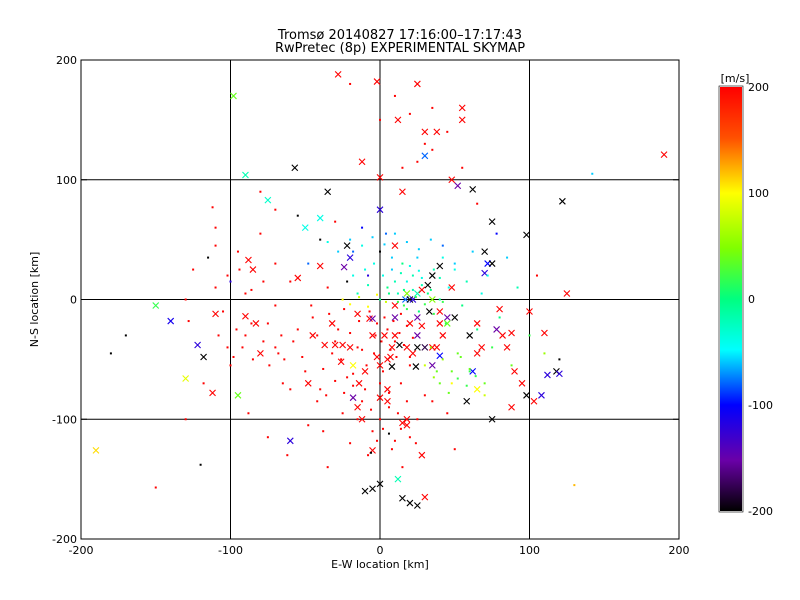  What do you see at coordinates (400, 48) in the screenshot?
I see `chart-subtitle: RwPretec (8p) EXPERIMENTAL SKYMAP` at bounding box center [400, 48].